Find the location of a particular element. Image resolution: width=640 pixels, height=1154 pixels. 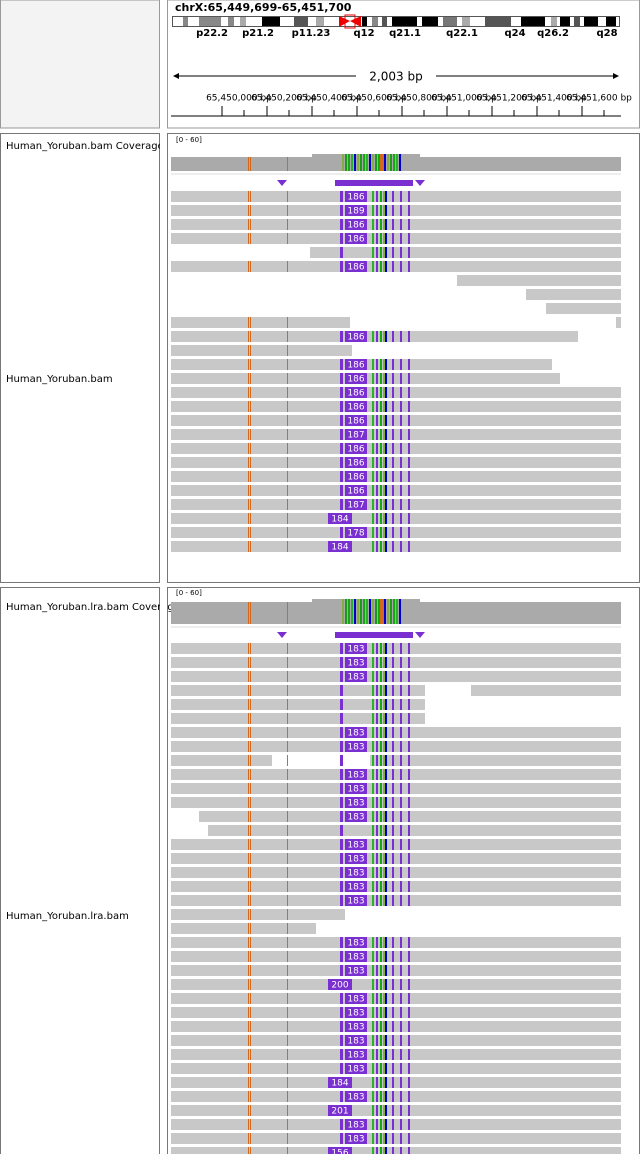

band is located at coordinates (301, 21).